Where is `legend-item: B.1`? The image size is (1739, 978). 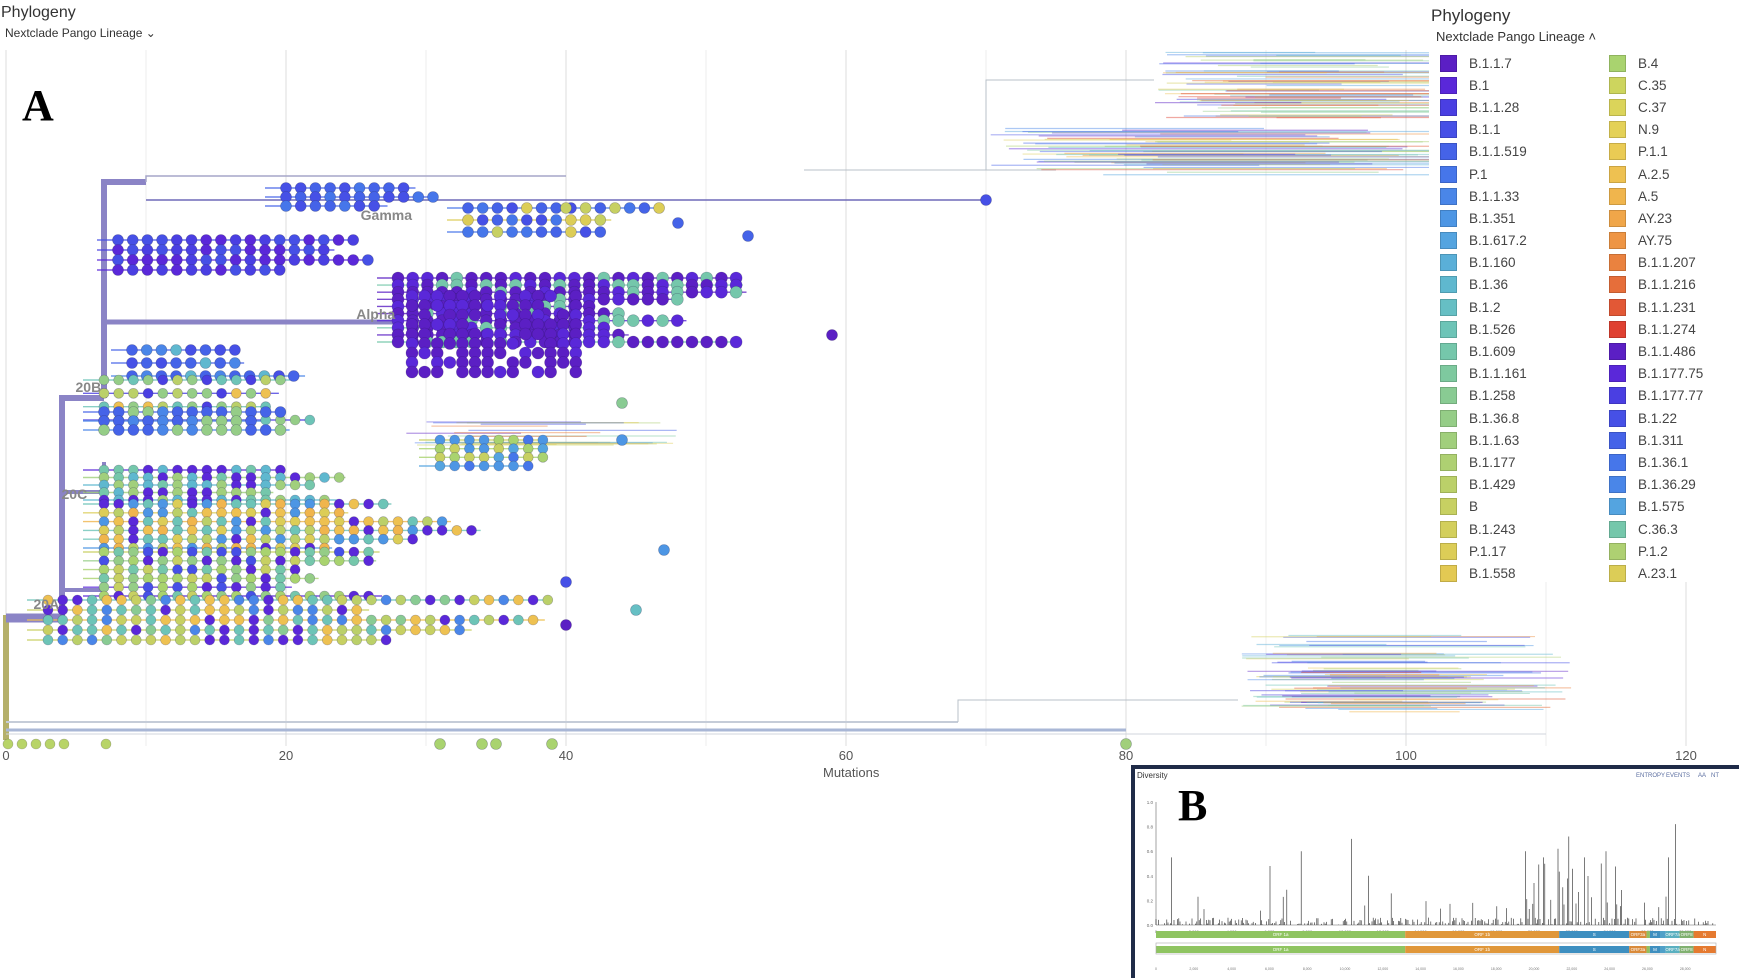
legend-item: B.1 is located at coordinates (1483, 85).